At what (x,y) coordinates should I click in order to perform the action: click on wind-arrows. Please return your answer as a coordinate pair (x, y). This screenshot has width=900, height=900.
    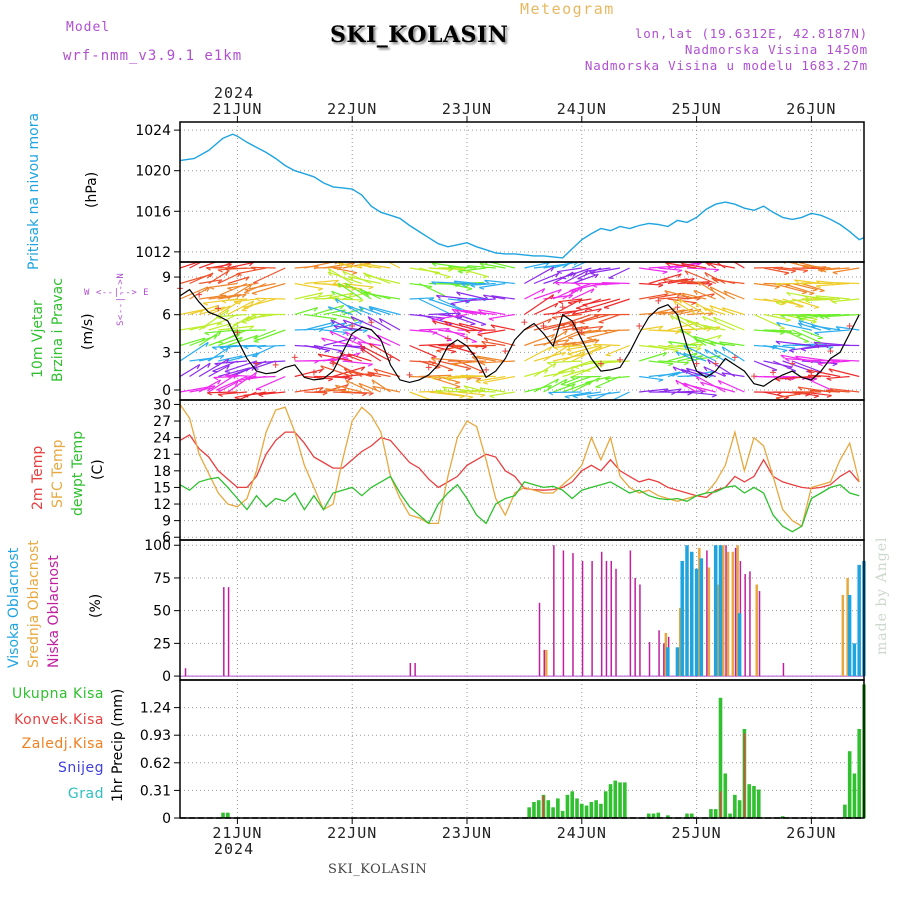
    Looking at the image, I should click on (520, 331).